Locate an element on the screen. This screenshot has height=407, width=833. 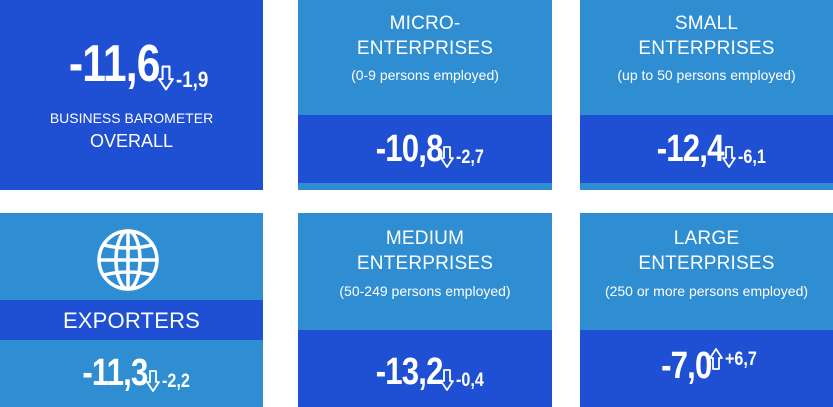
small-metric: -12,4 -6,1 is located at coordinates (706, 149).